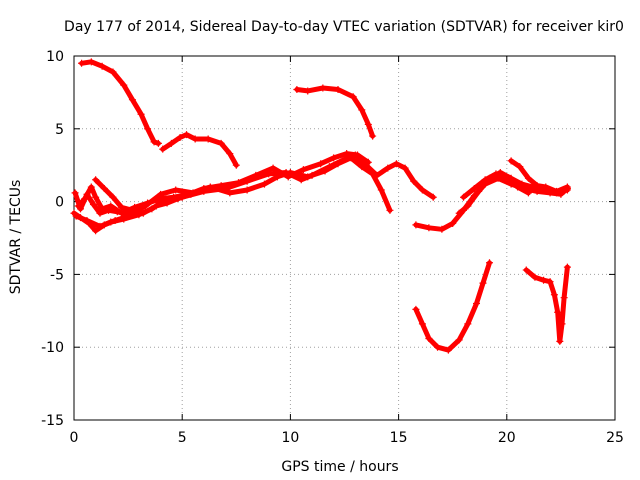  I want to click on y-tick-label: -15, so click(52, 421).